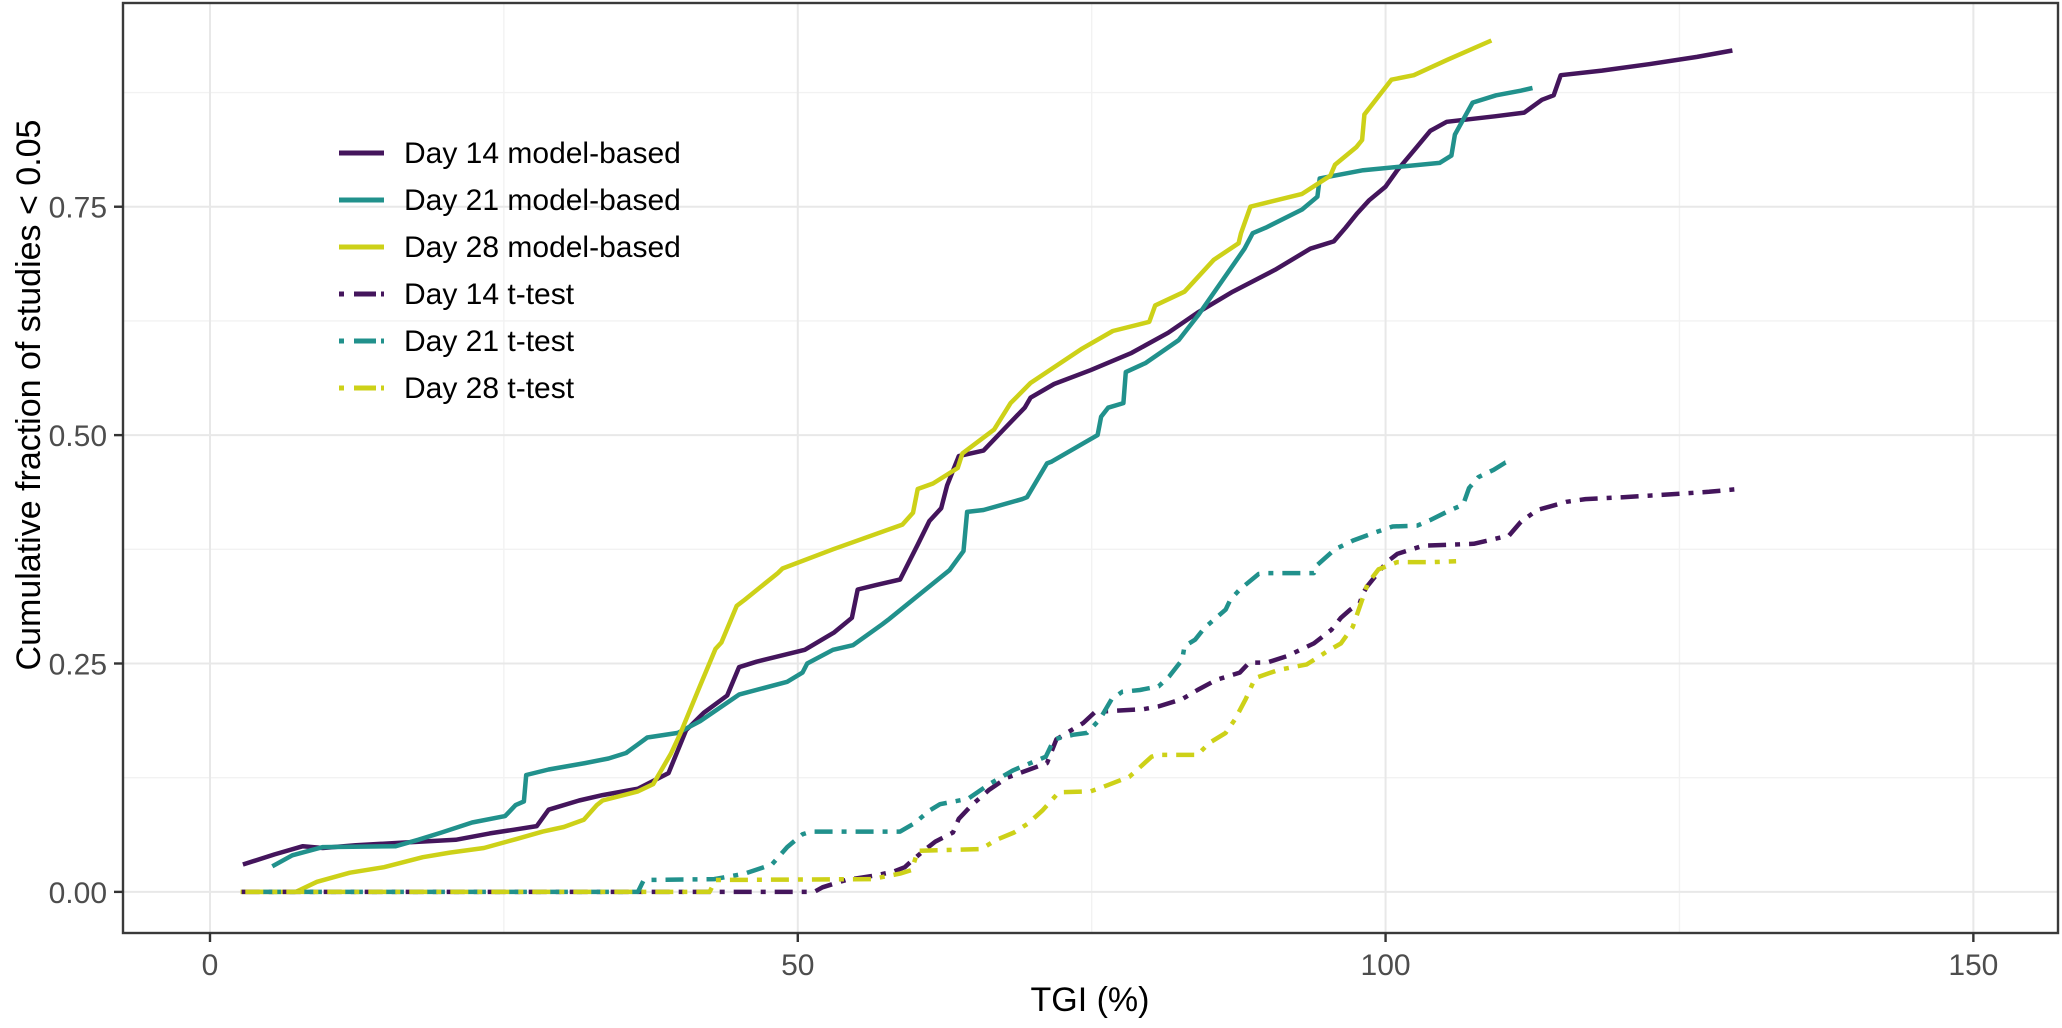  I want to click on legend-item-day-28-t-test: Day 28 t-test, so click(457, 388).